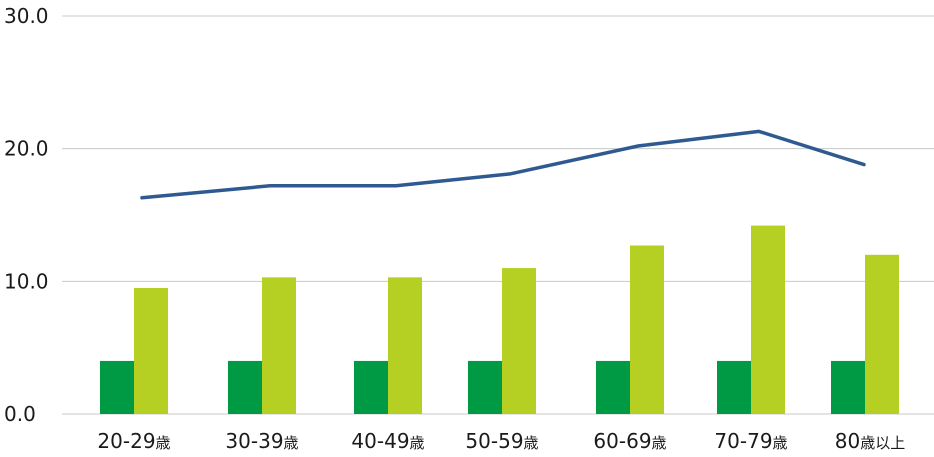 This screenshot has width=934, height=457. I want to click on x-tick-label: 60-69歳, so click(629, 441).